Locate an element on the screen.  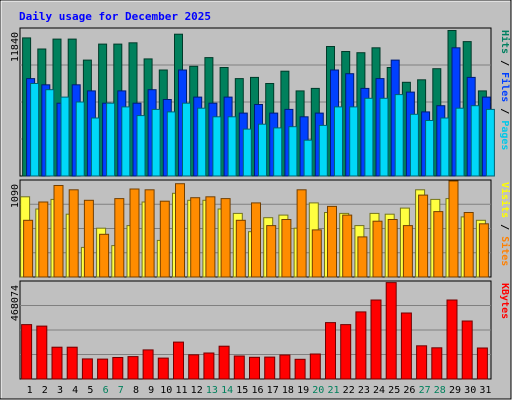
y-max-label-visits-sites: 1090 is located at coordinates (15, 196).